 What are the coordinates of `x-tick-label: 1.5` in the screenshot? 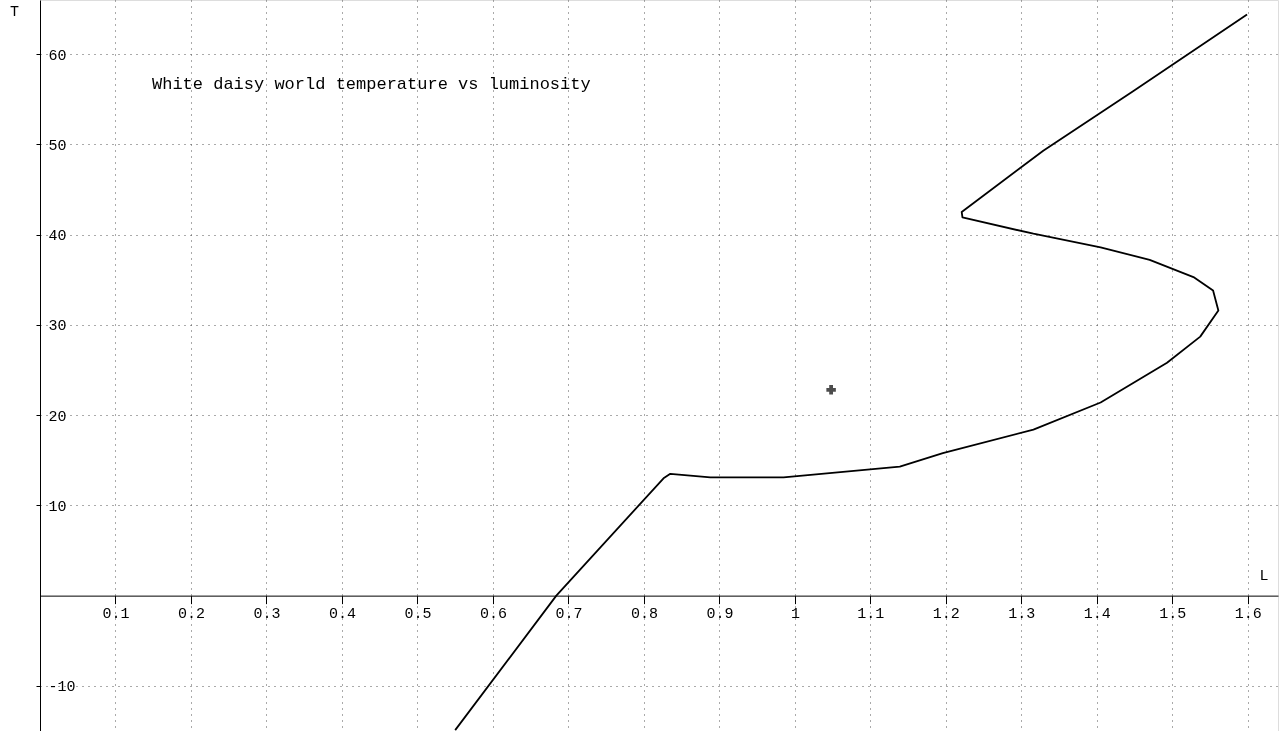 It's located at (1173, 615).